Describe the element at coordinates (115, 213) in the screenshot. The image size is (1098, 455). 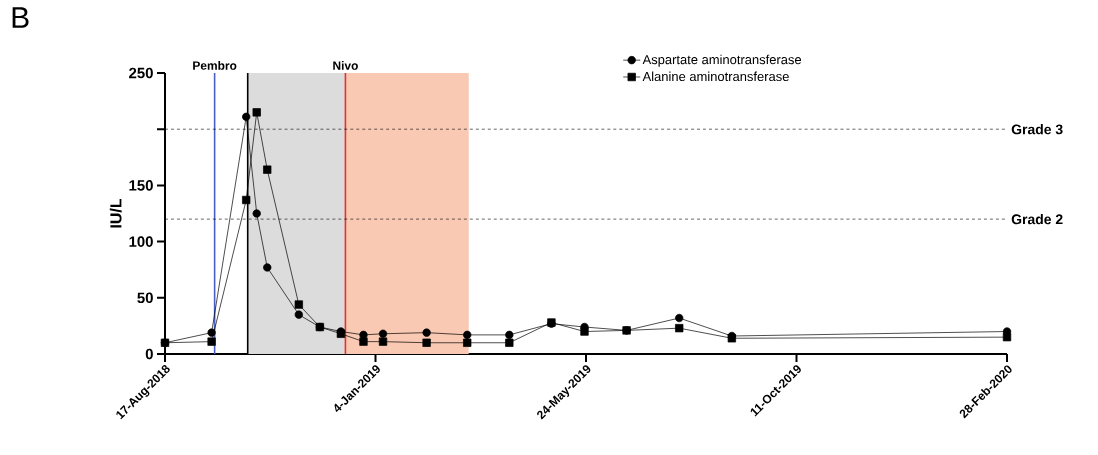
I see `y-axis-title: IU/L` at that location.